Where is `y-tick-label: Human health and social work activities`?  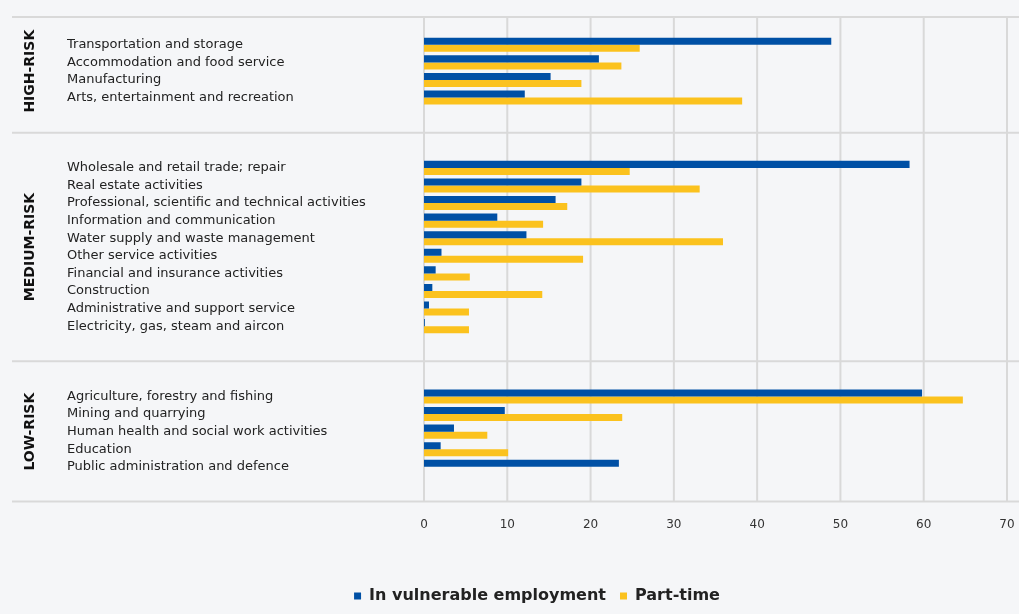
y-tick-label: Human health and social work activities is located at coordinates (197, 431).